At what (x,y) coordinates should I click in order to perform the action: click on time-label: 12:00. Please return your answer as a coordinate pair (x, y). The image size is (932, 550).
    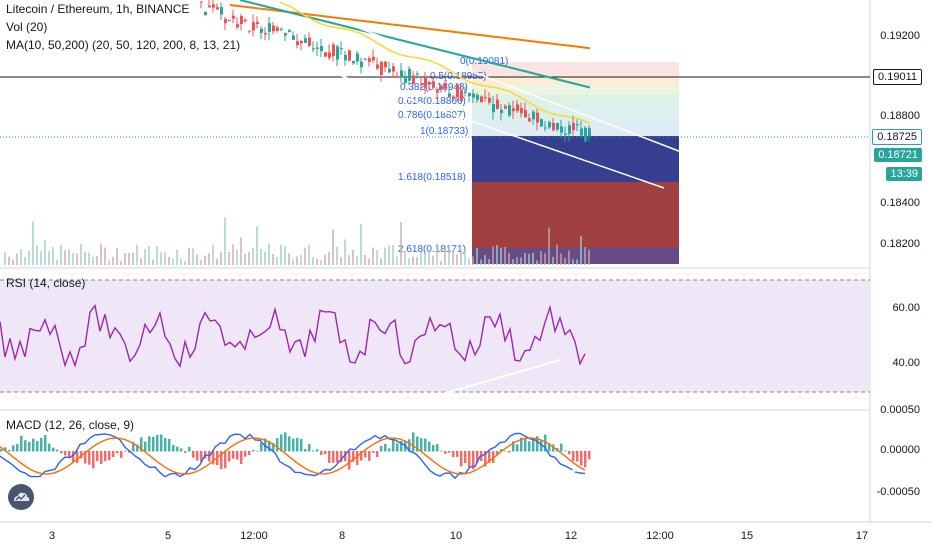
    Looking at the image, I should click on (254, 536).